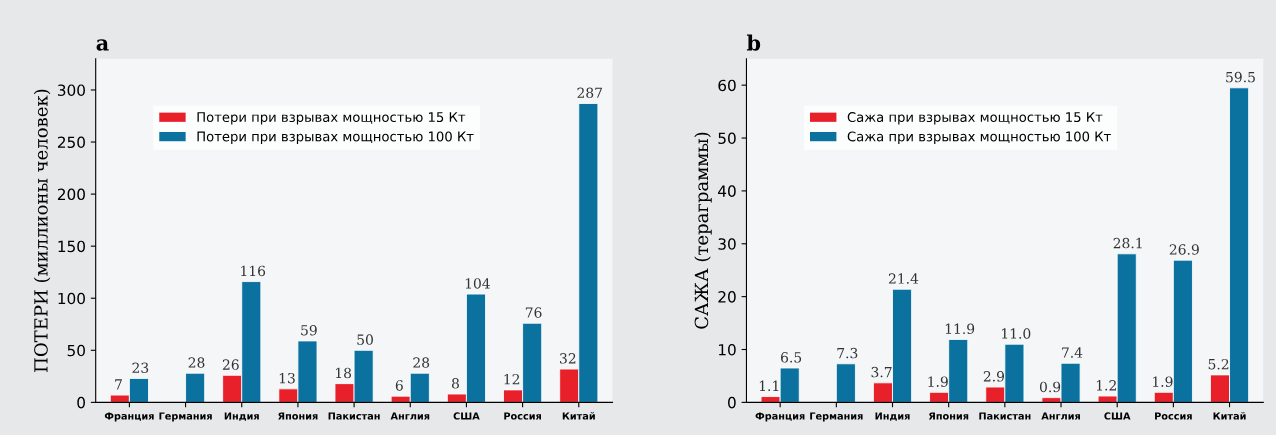 This screenshot has width=1276, height=435. Describe the element at coordinates (1106, 385) in the screenshot. I see `data-label: 1.2` at that location.